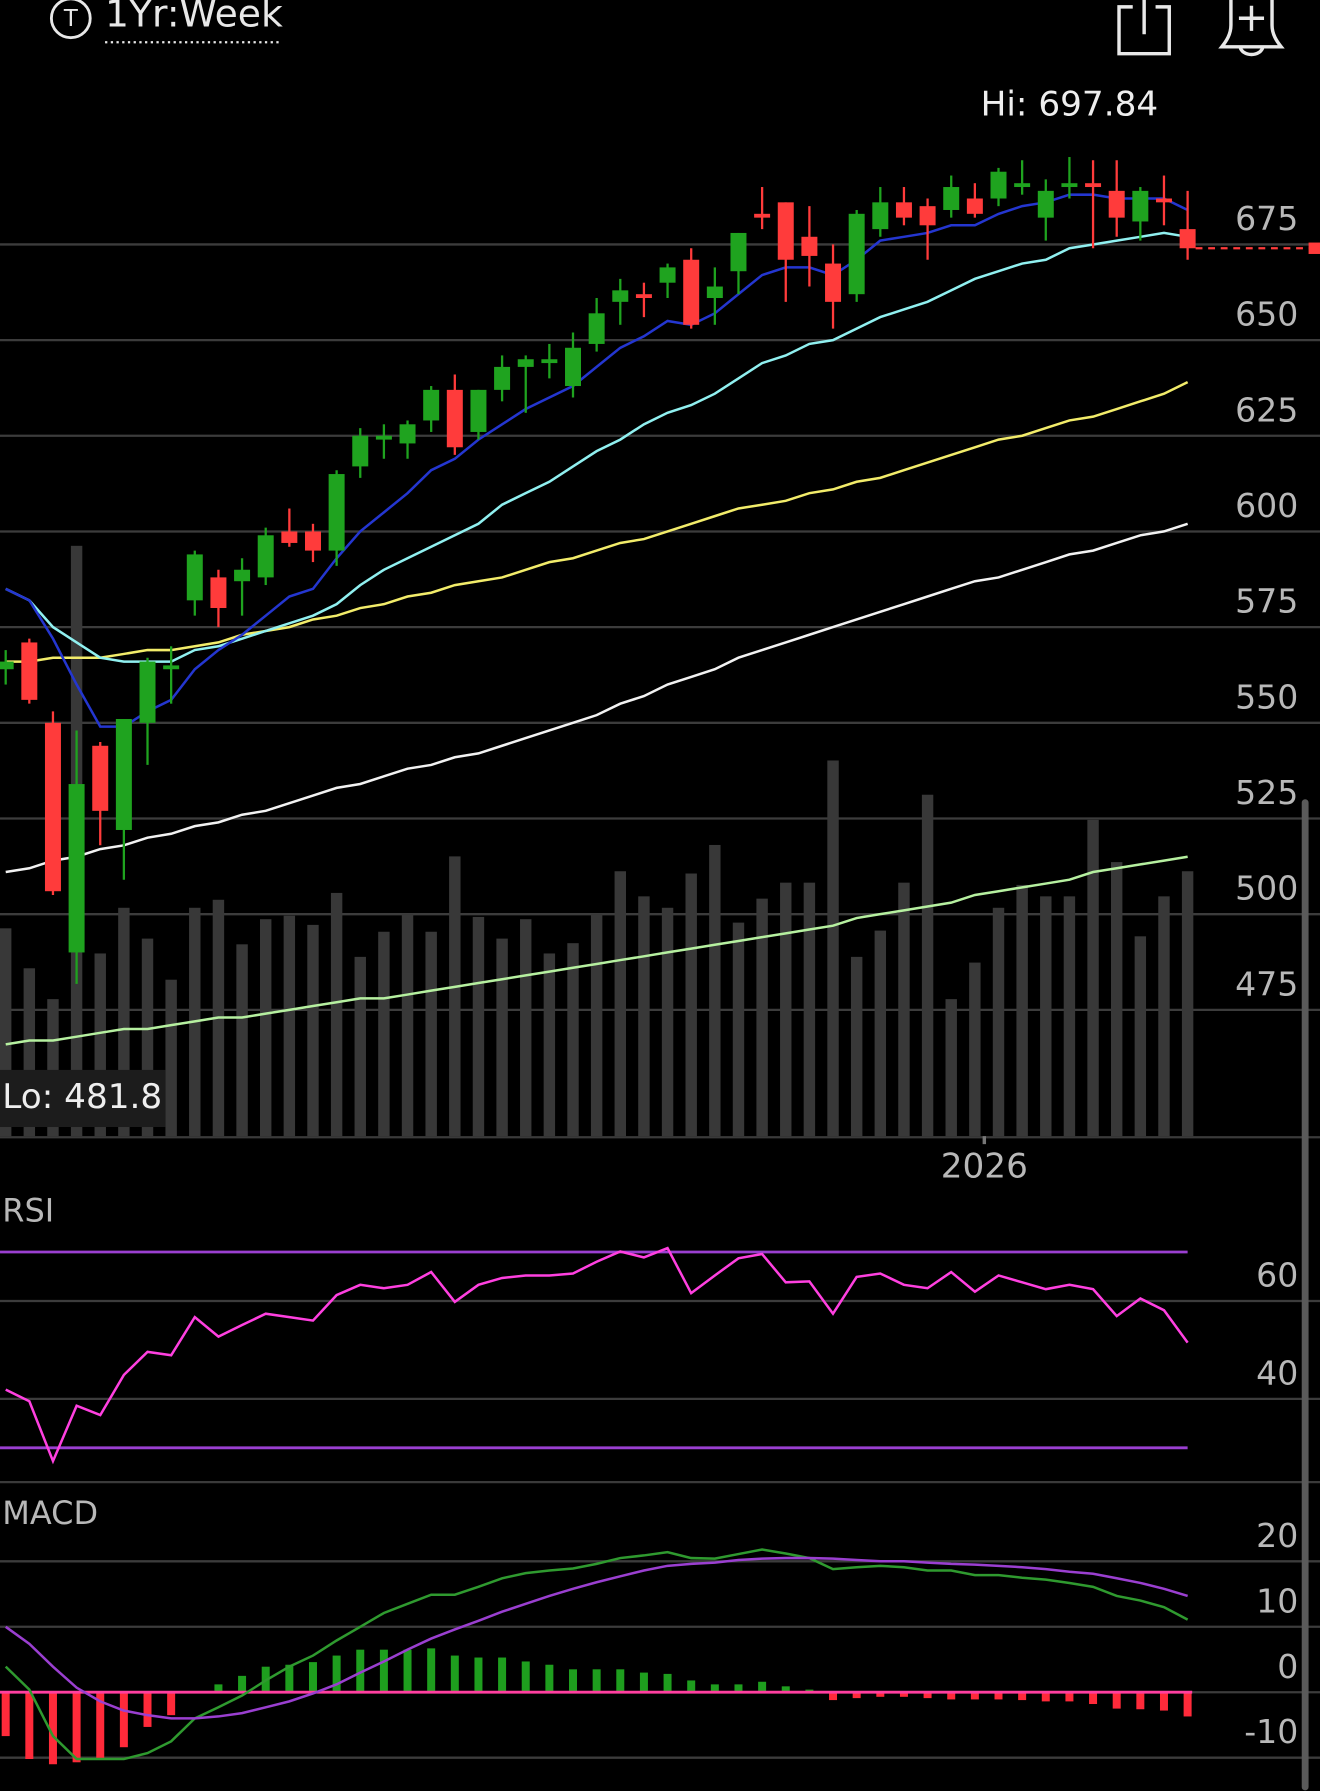 The width and height of the screenshot is (1320, 1791). I want to click on y-tick-label: 0, so click(1287, 1666).